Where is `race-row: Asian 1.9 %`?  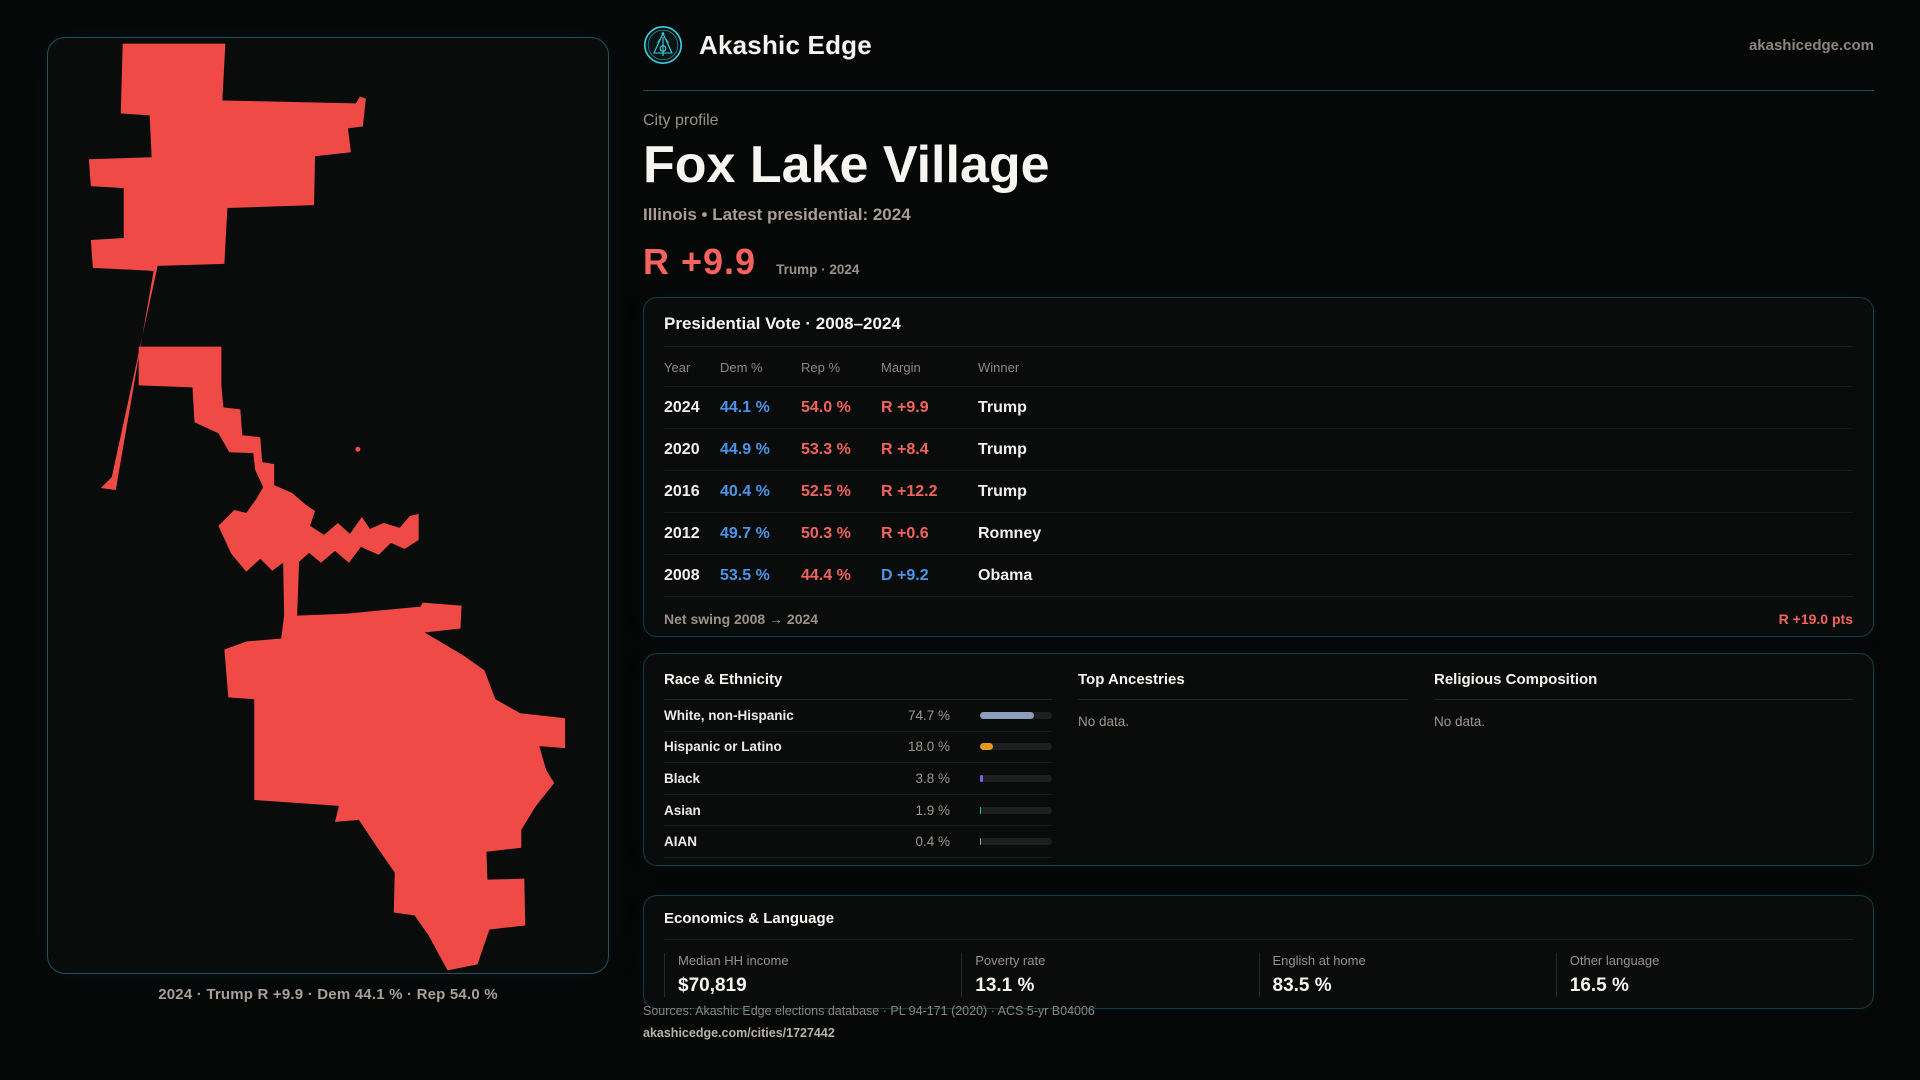 race-row: Asian 1.9 % is located at coordinates (858, 811).